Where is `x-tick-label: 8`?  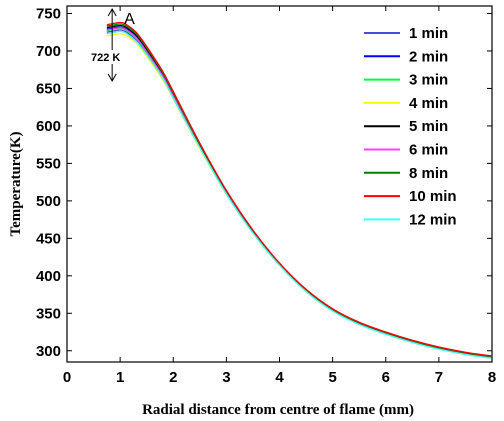
x-tick-label: 8 is located at coordinates (492, 377).